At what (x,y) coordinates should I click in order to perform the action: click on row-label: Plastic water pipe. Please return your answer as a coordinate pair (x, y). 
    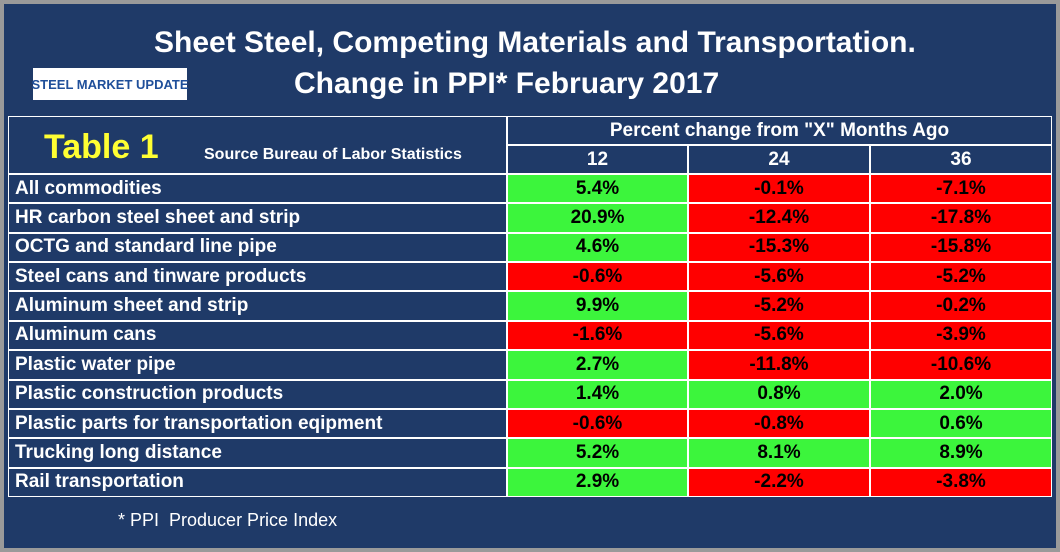
    Looking at the image, I should click on (257, 365).